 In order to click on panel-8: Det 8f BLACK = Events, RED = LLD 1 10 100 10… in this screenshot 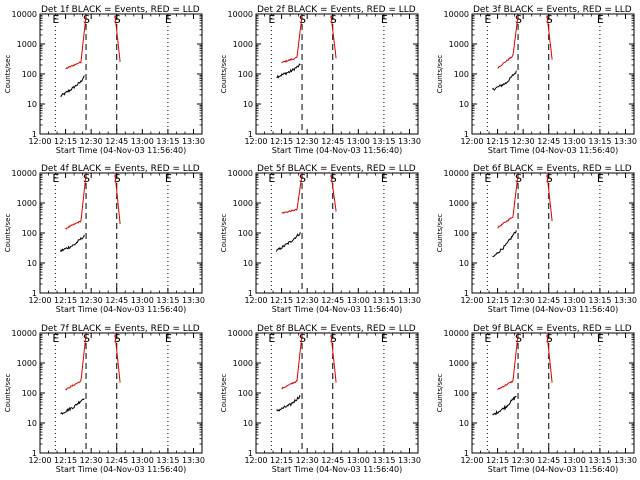, I will do `click(320, 399)`.